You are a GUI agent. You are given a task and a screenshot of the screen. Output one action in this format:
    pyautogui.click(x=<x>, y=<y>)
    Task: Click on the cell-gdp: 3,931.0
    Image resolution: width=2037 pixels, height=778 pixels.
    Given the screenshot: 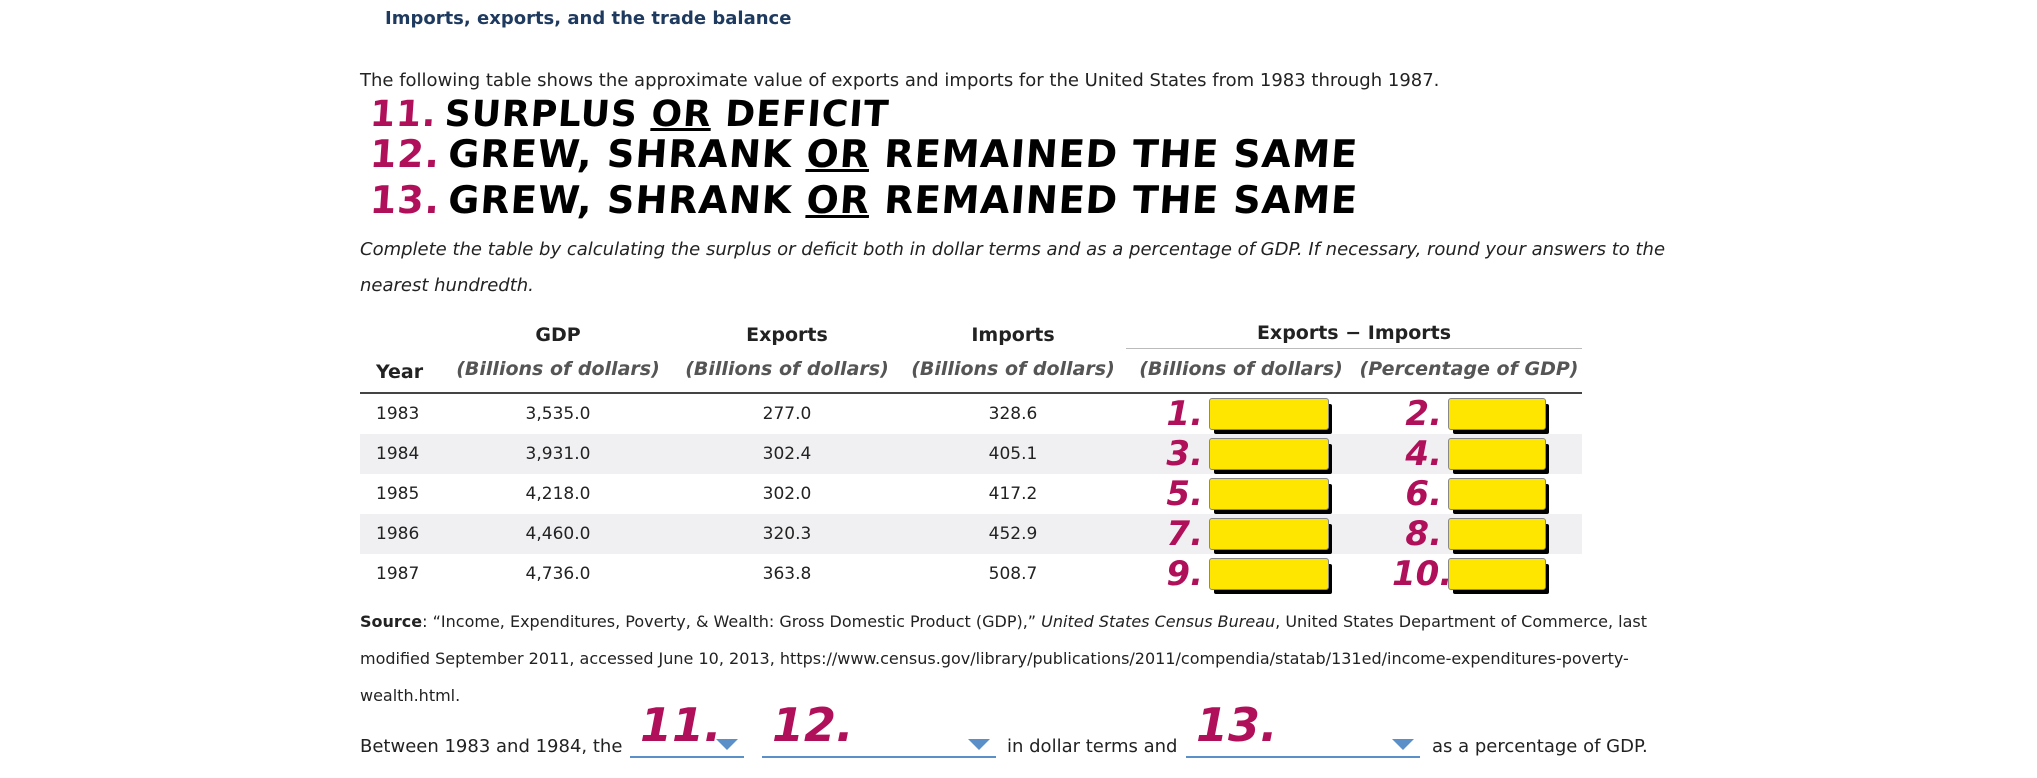 What is the action you would take?
    pyautogui.click(x=558, y=454)
    